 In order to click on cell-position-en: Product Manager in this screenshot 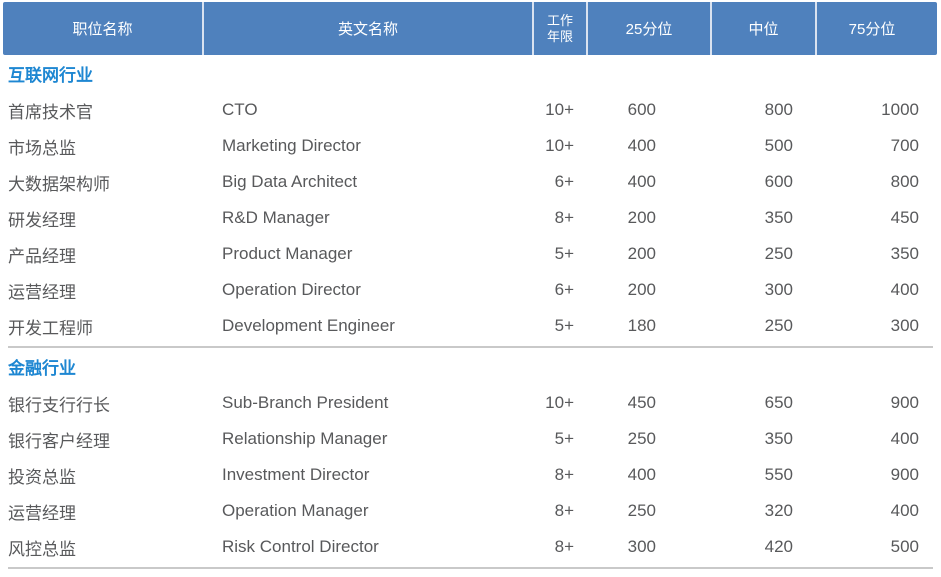, I will do `click(287, 253)`.